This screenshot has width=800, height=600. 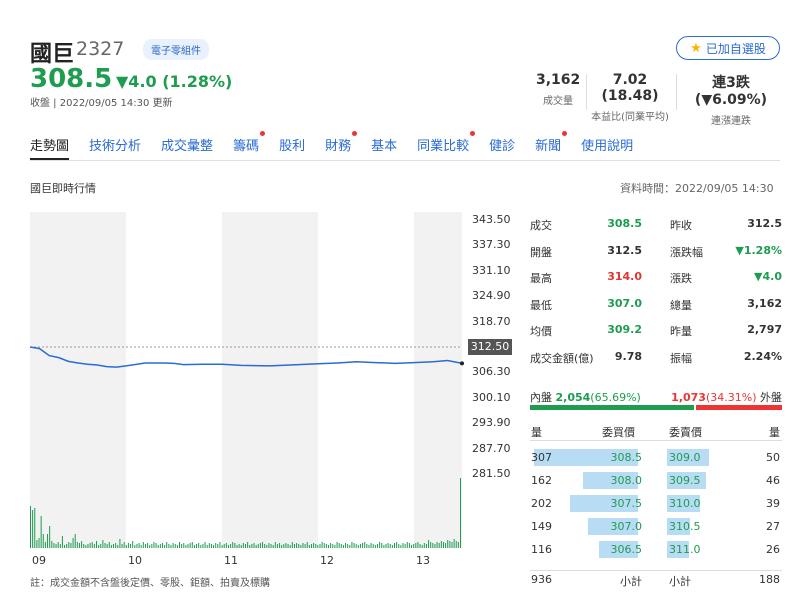 What do you see at coordinates (656, 432) in the screenshot?
I see `orderbook-header: 量 委買價 委賣價 量` at bounding box center [656, 432].